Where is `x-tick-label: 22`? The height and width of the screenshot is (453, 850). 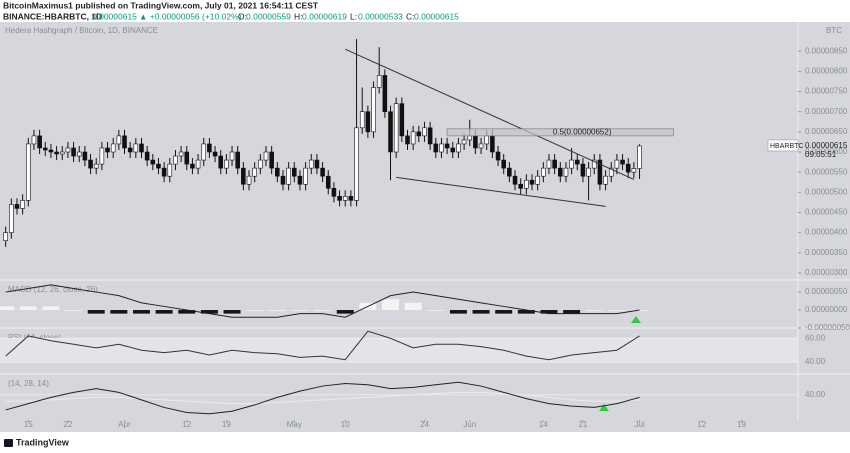
x-tick-label: 22 is located at coordinates (67, 424).